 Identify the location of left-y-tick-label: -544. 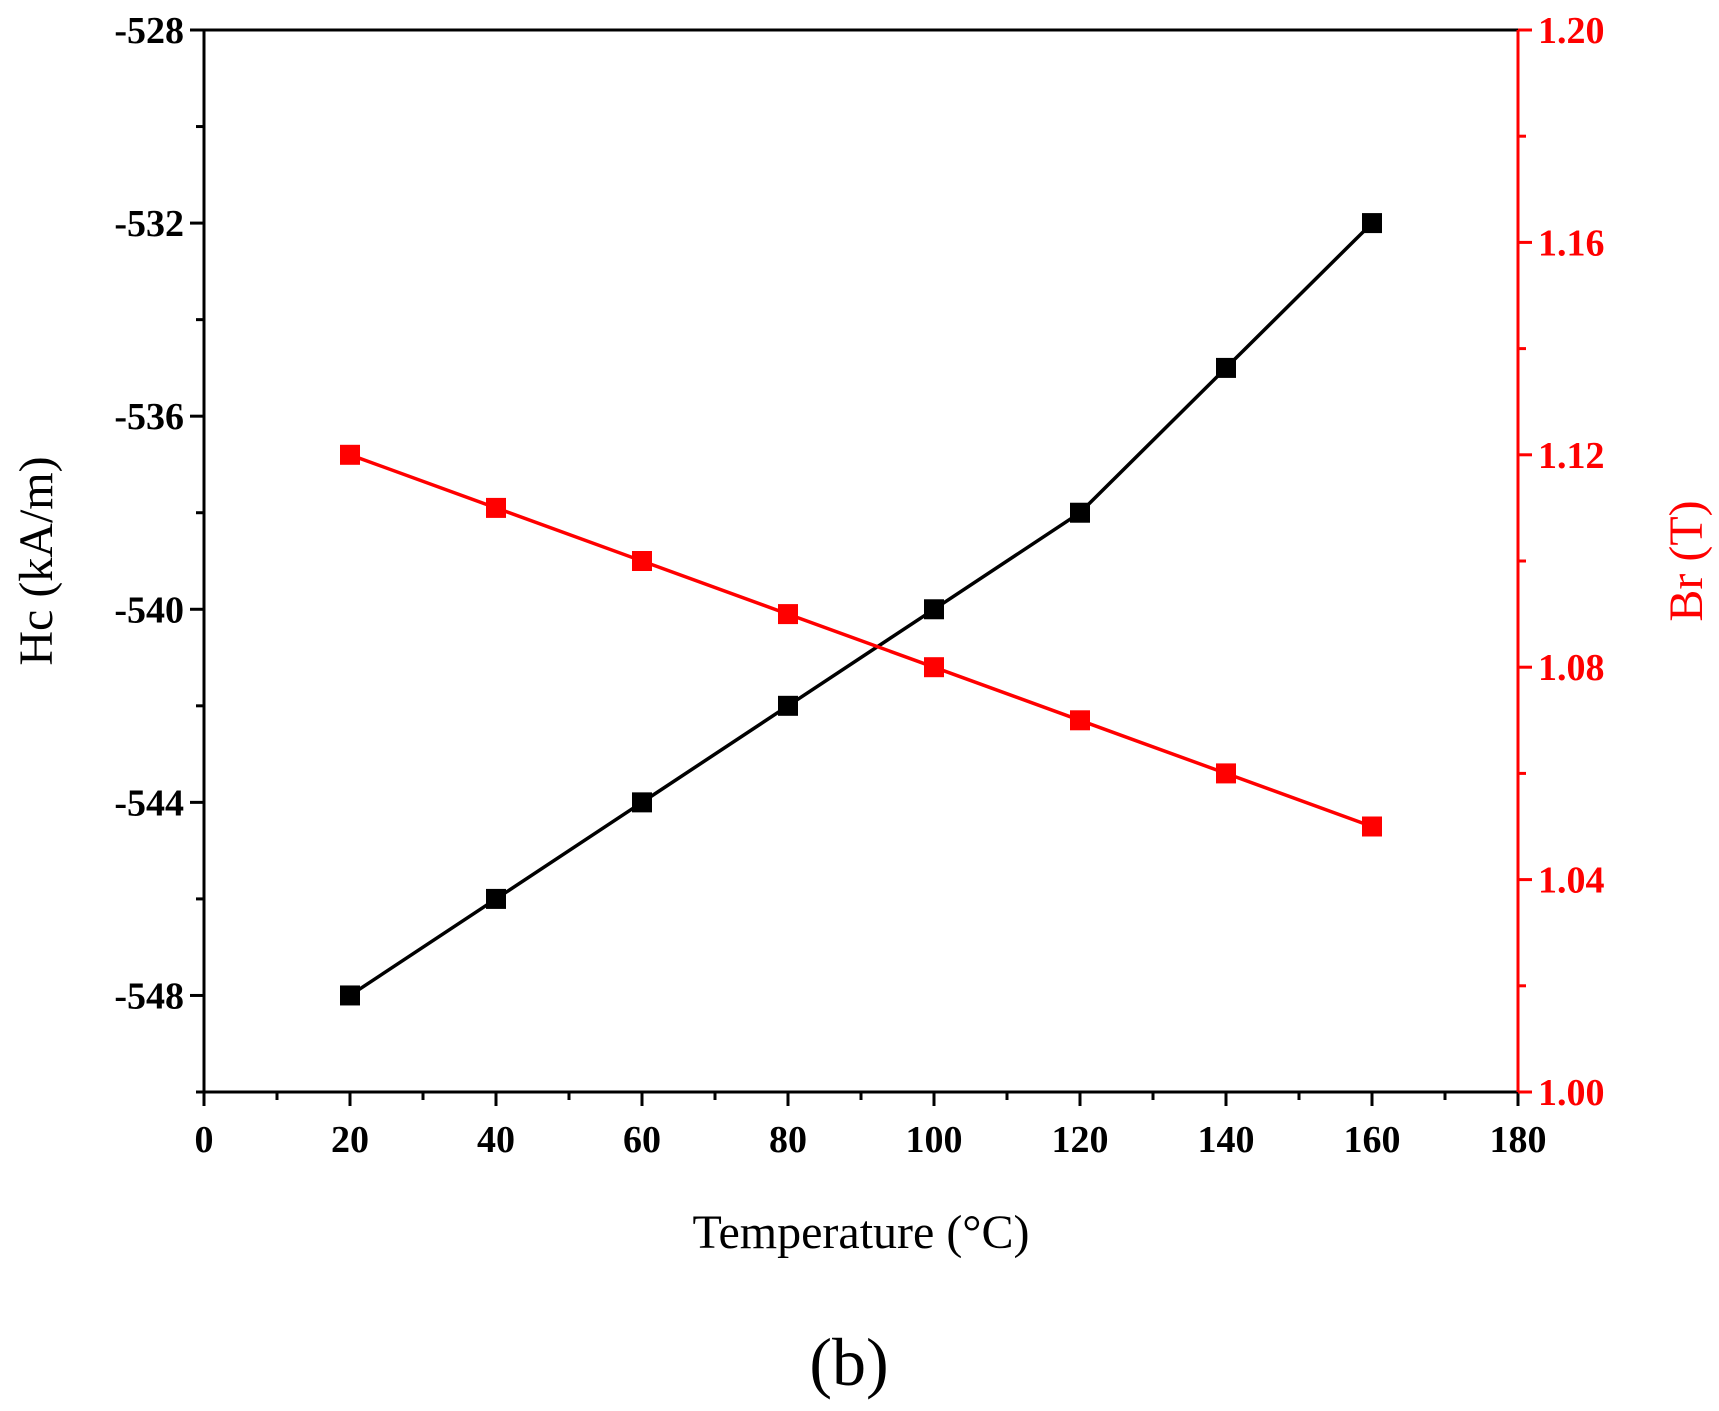
(149, 803).